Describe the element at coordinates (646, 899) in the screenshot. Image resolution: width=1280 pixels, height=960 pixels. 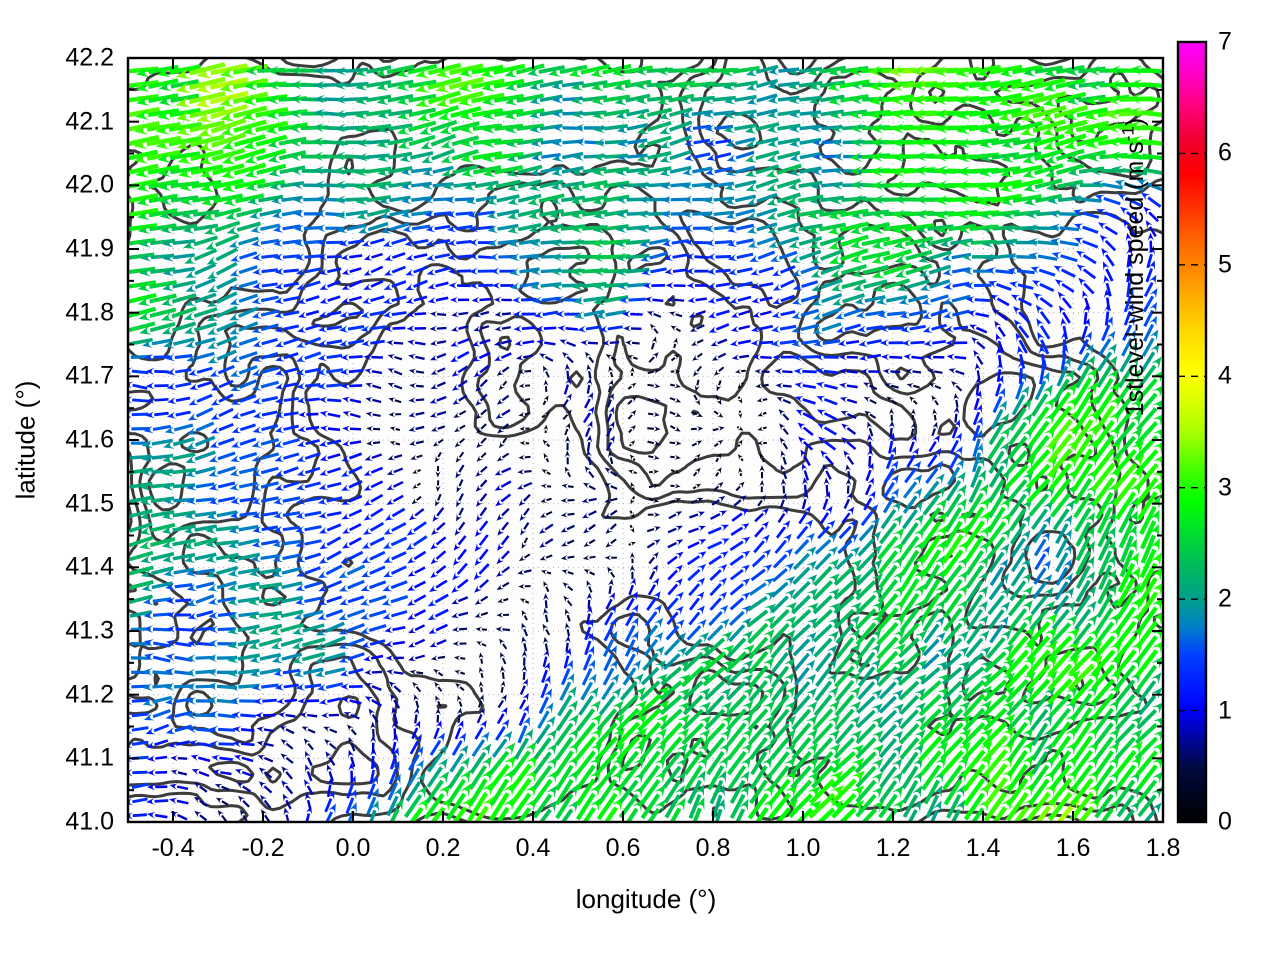
I see `x-axis-title: longitude (°)` at that location.